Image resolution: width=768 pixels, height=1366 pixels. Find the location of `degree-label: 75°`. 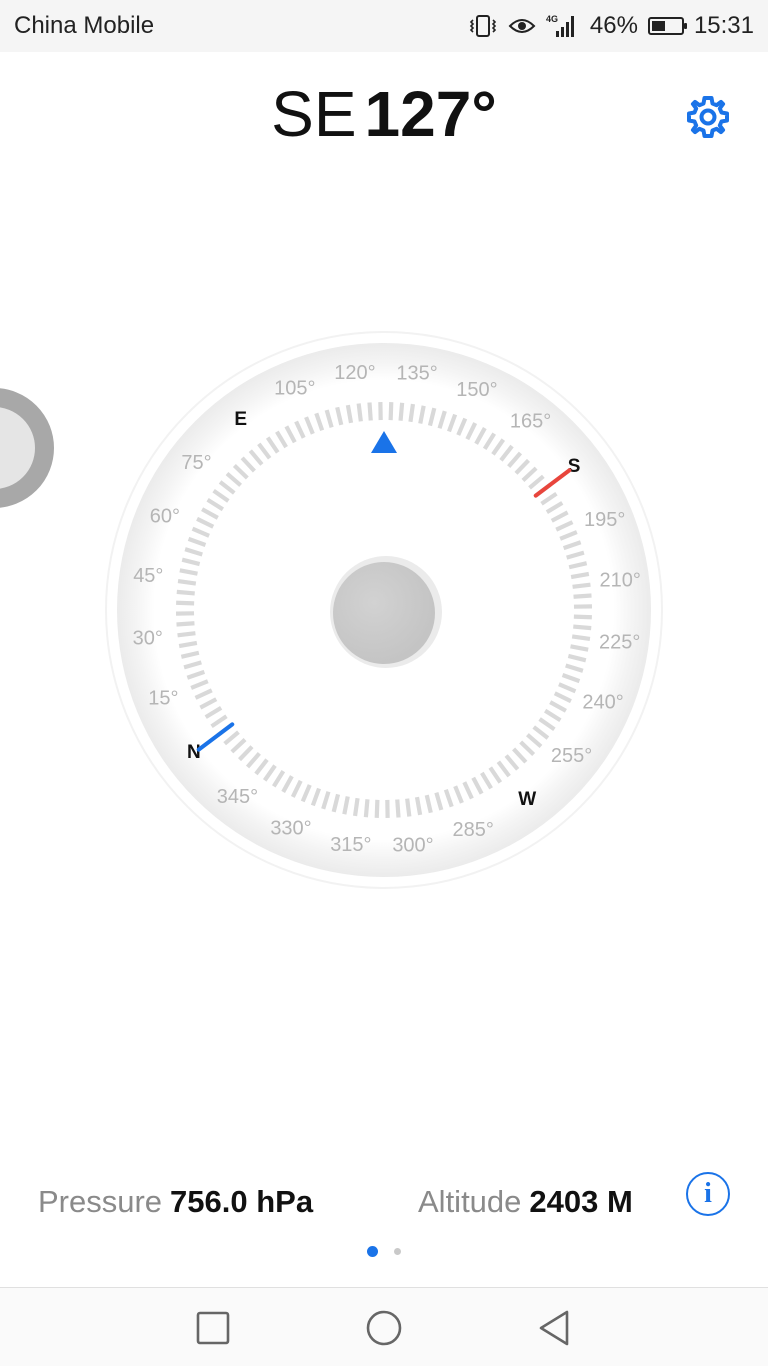

degree-label: 75° is located at coordinates (196, 463).